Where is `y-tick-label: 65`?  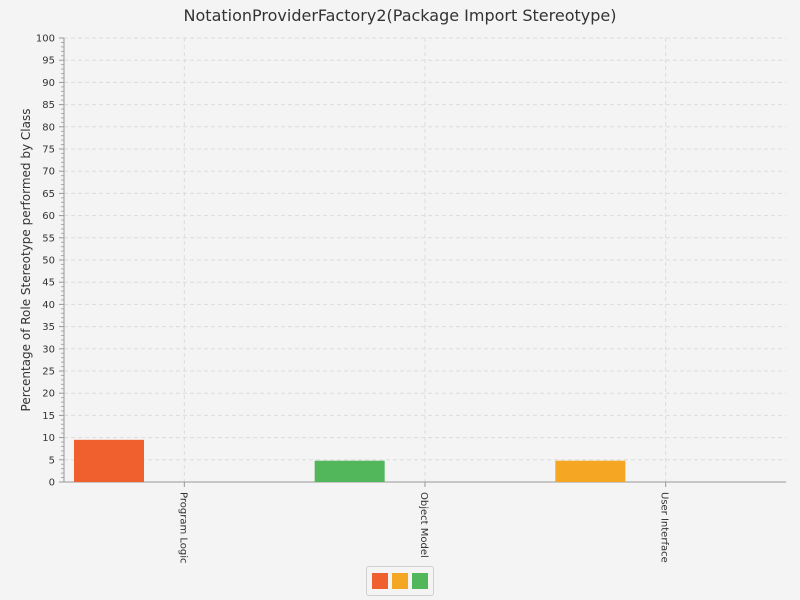 y-tick-label: 65 is located at coordinates (48, 194).